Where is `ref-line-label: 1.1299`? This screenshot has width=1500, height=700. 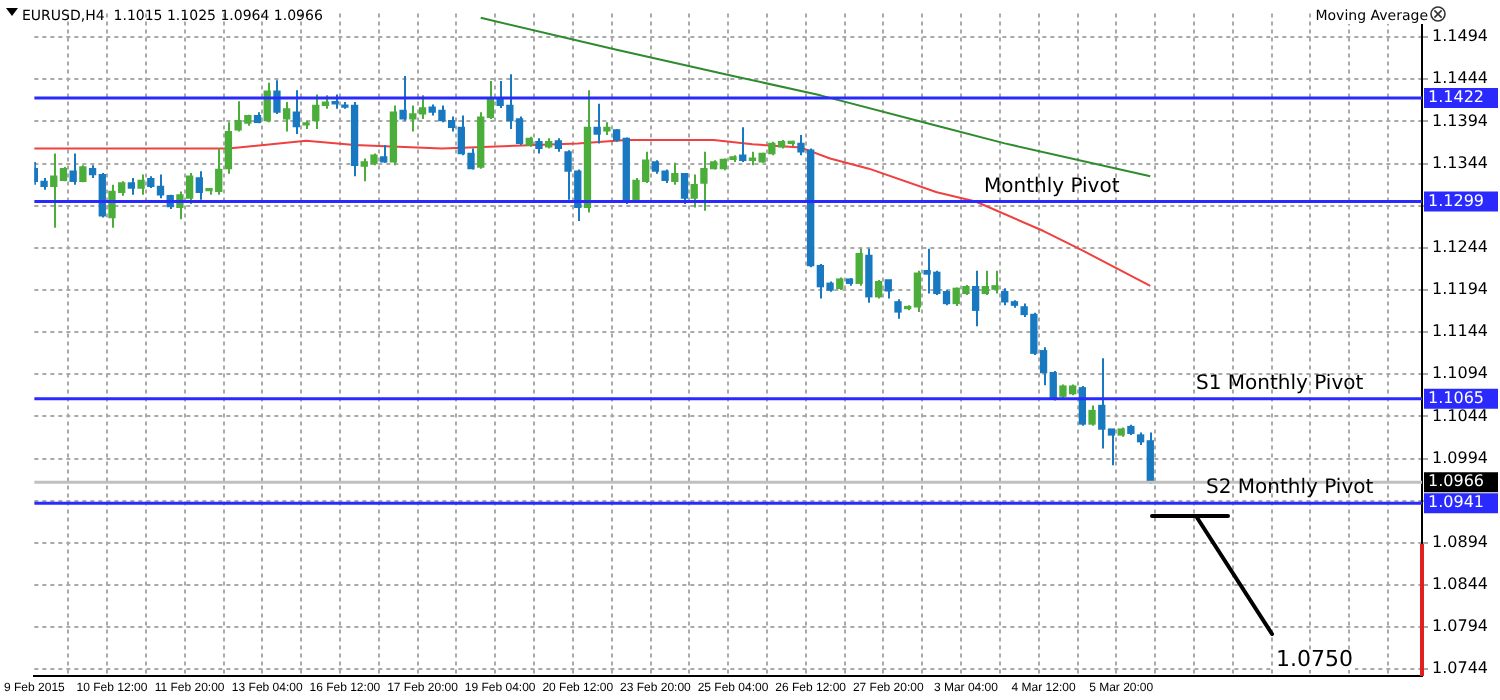 ref-line-label: 1.1299 is located at coordinates (1456, 200).